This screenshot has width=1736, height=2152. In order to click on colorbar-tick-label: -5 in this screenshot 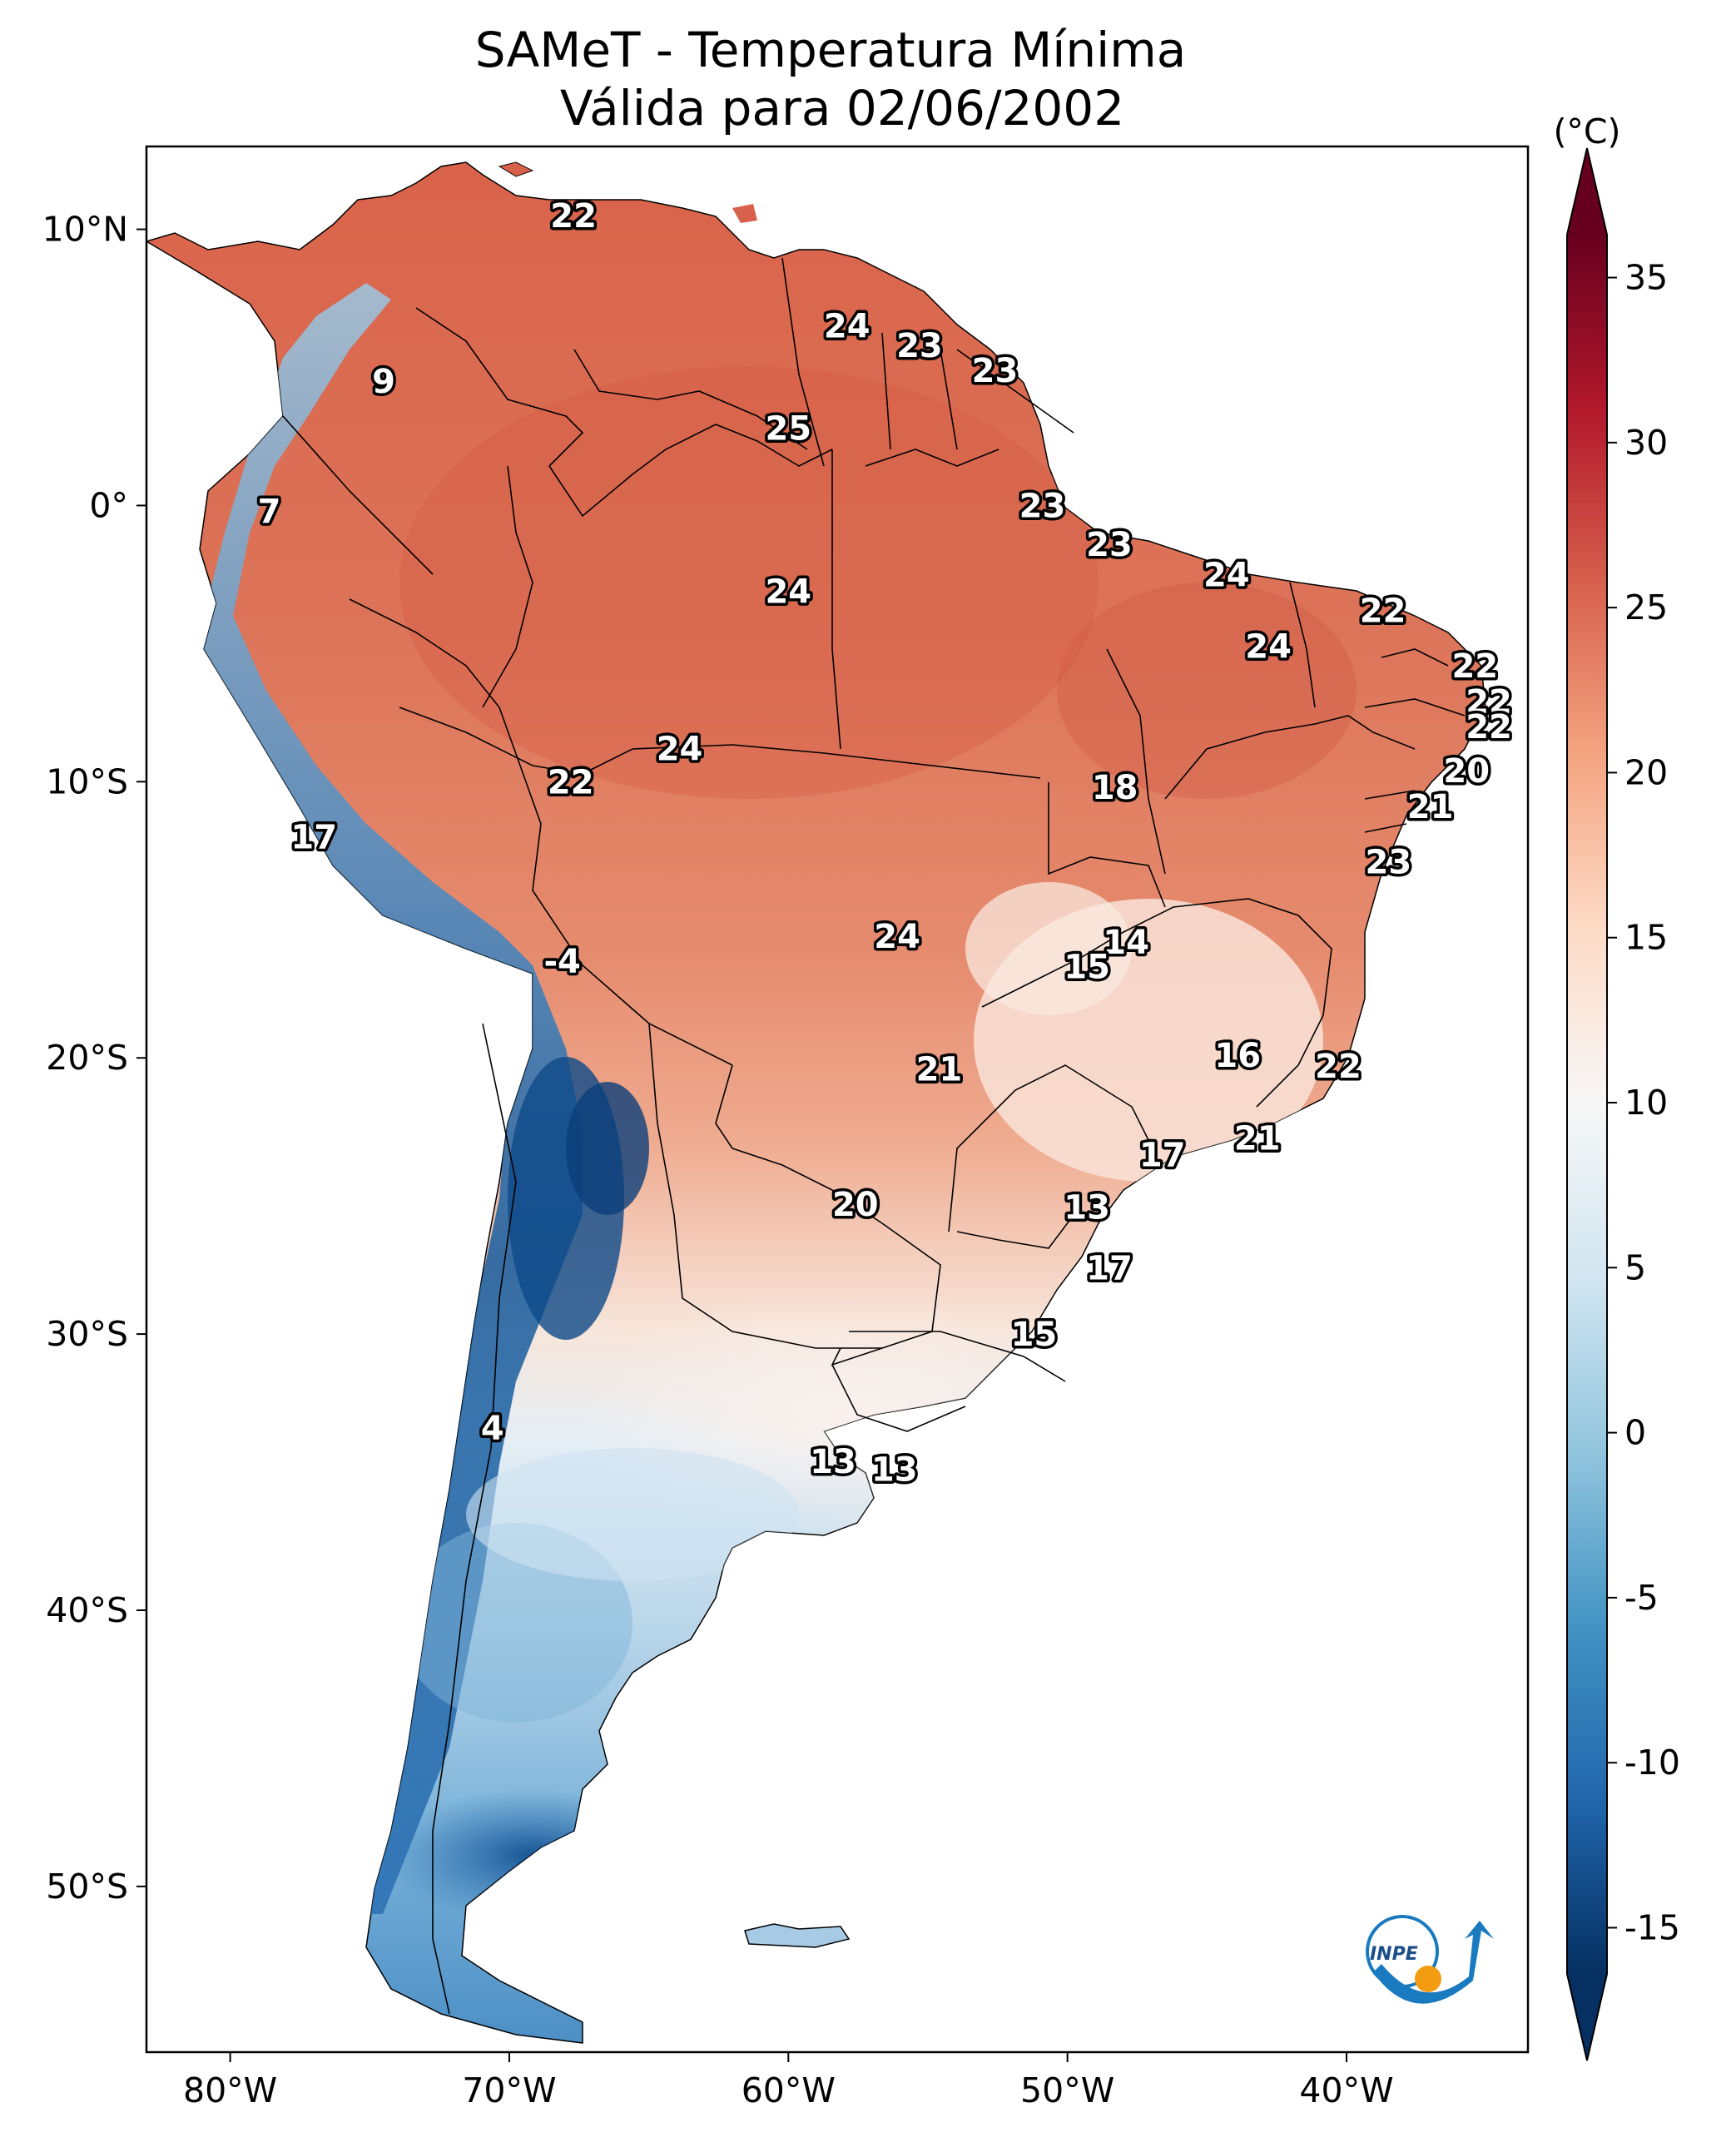, I will do `click(1642, 1598)`.